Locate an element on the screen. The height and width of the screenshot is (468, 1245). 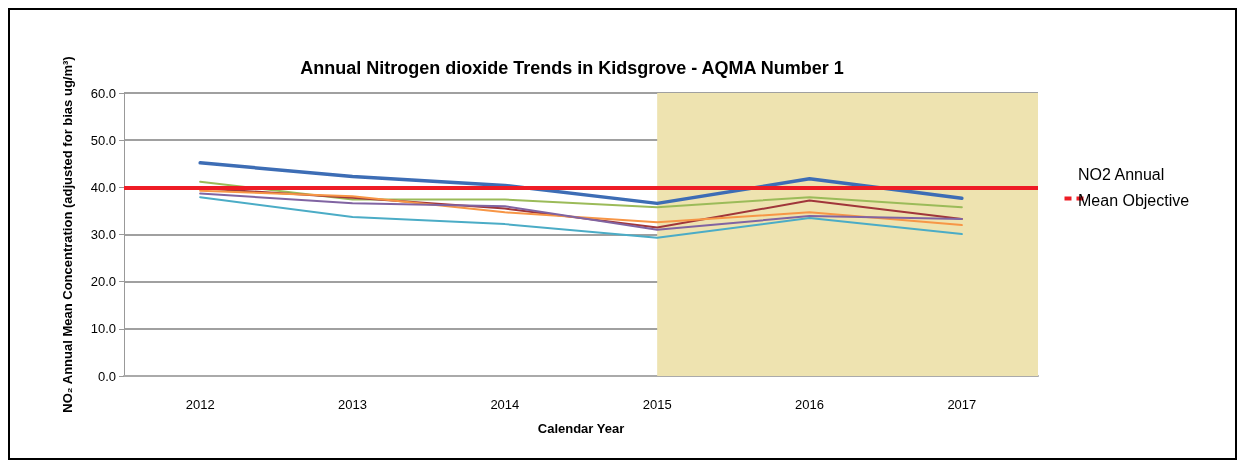
ref-line-label: NO2 Annual Mean Objective is located at coordinates (1134, 187).